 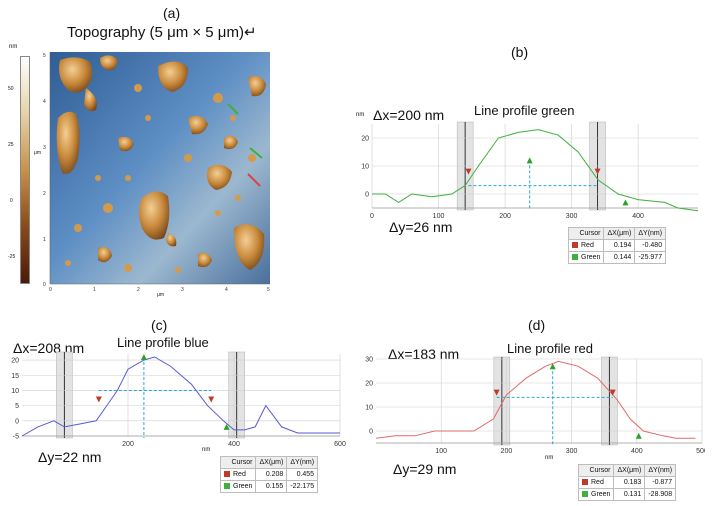 What do you see at coordinates (302, 474) in the screenshot?
I see `cursor-dy-value: 0.455` at bounding box center [302, 474].